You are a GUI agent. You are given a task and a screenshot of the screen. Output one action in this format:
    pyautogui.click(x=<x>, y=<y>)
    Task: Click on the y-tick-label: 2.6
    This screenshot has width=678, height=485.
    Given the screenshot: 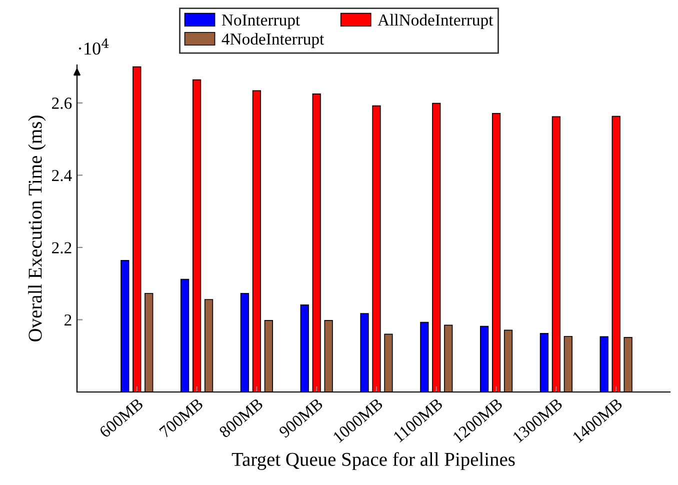 What is the action you would take?
    pyautogui.click(x=62, y=103)
    